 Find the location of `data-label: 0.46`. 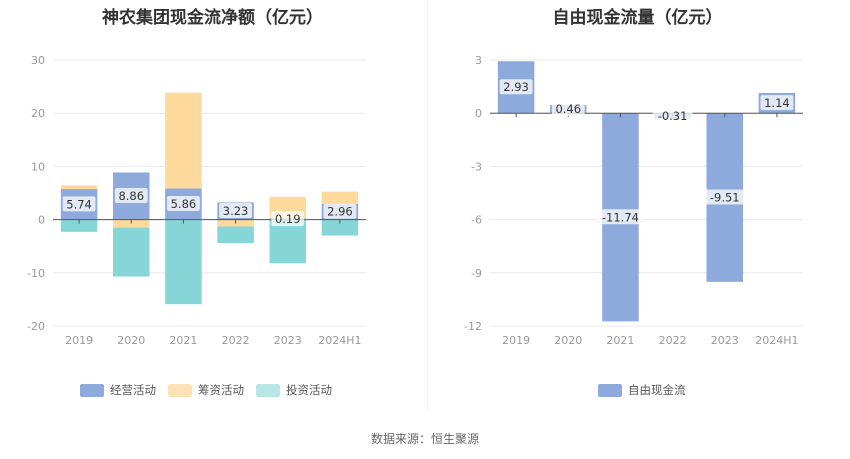

data-label: 0.46 is located at coordinates (568, 109).